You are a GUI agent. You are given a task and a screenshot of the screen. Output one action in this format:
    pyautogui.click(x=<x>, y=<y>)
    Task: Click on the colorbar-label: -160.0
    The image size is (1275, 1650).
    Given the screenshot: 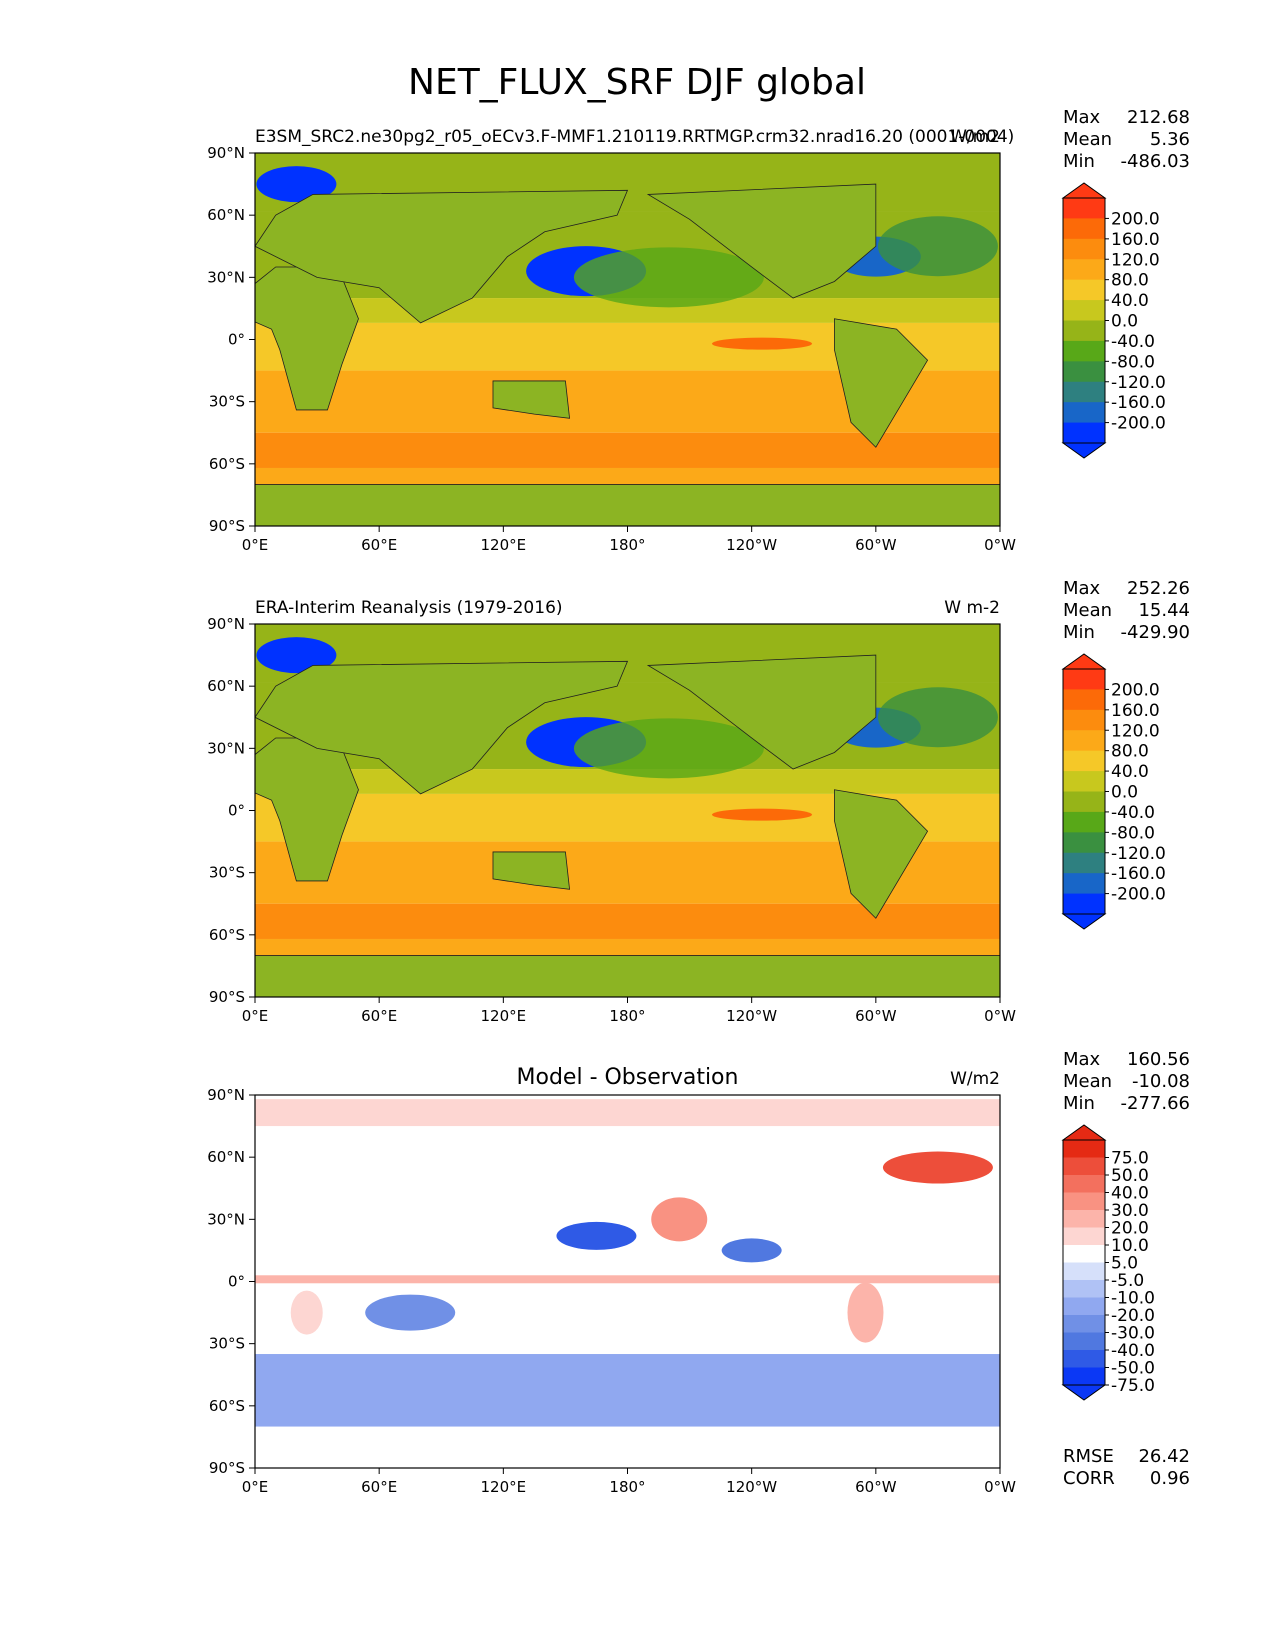 What is the action you would take?
    pyautogui.click(x=1138, y=874)
    